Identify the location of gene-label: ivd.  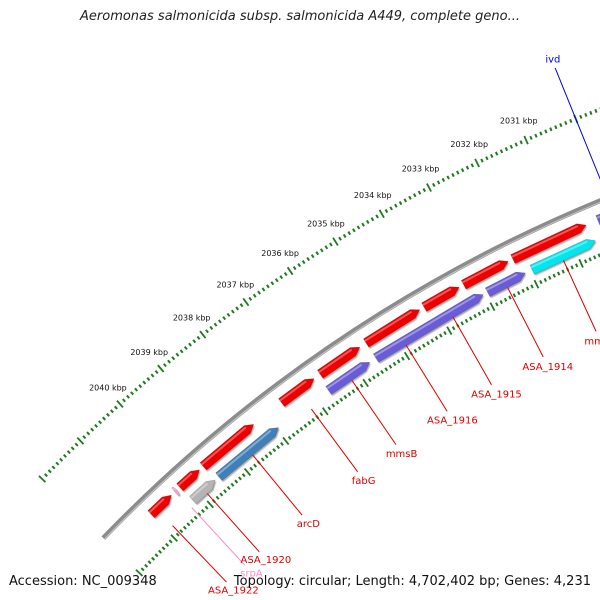
(552, 59).